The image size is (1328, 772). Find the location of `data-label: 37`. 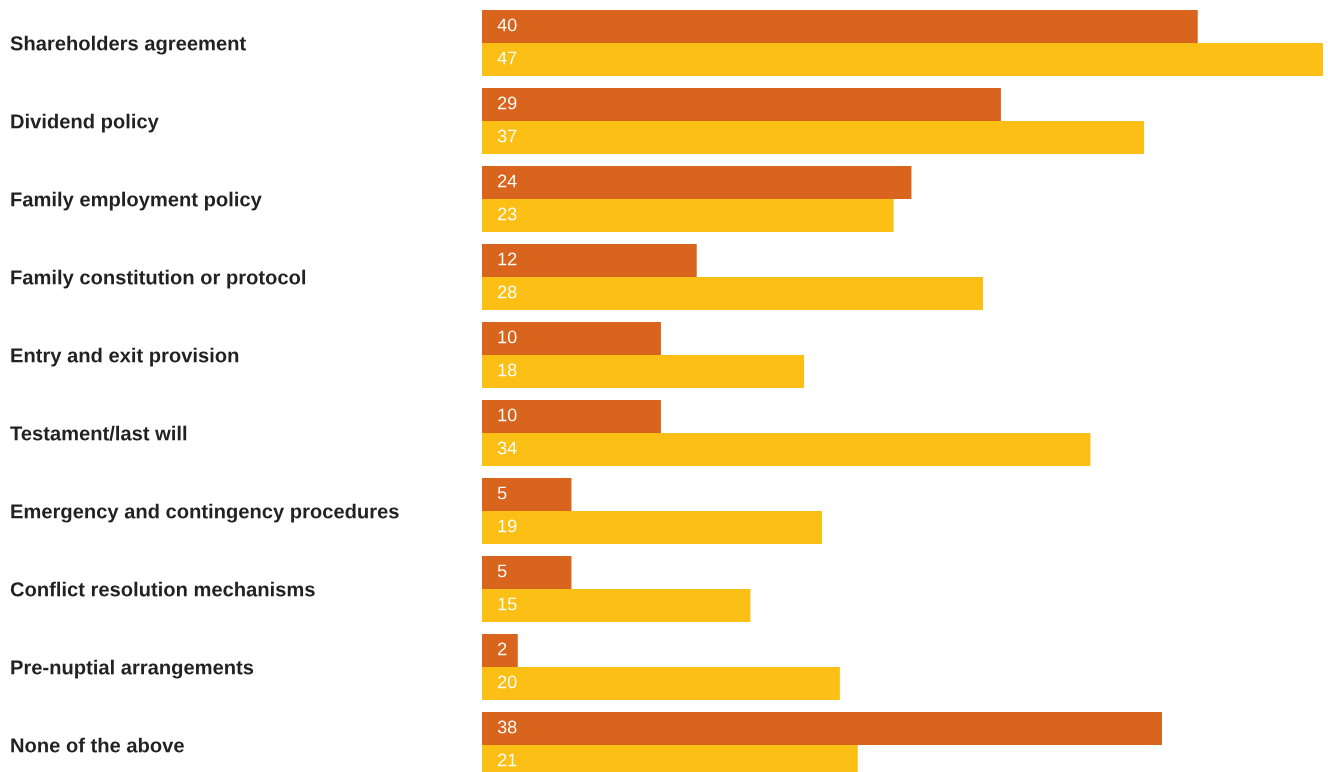

data-label: 37 is located at coordinates (507, 136).